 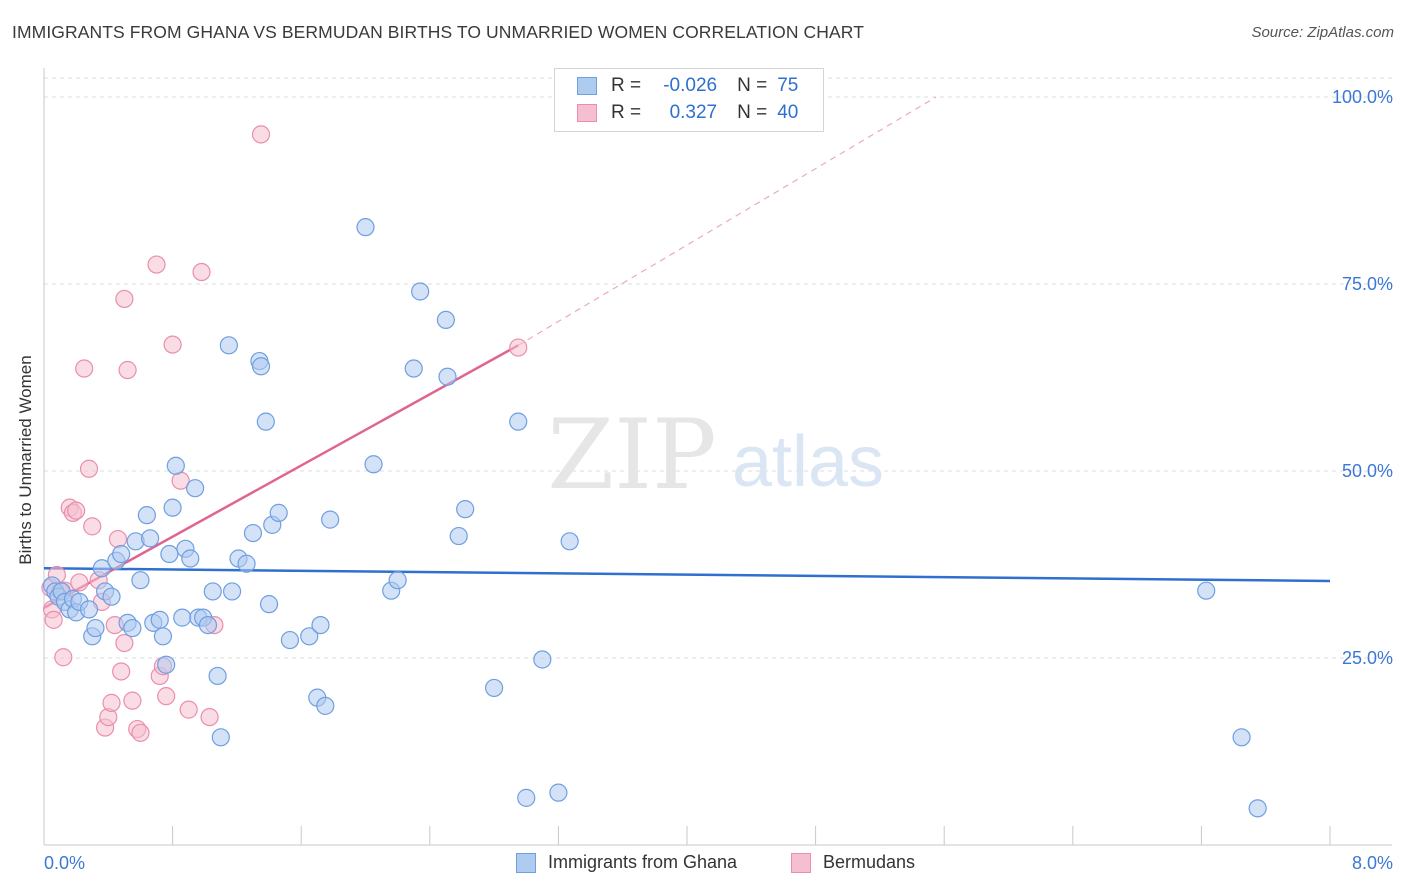 What do you see at coordinates (626, 862) in the screenshot?
I see `legend-item-ghana: Immigrants from Ghana` at bounding box center [626, 862].